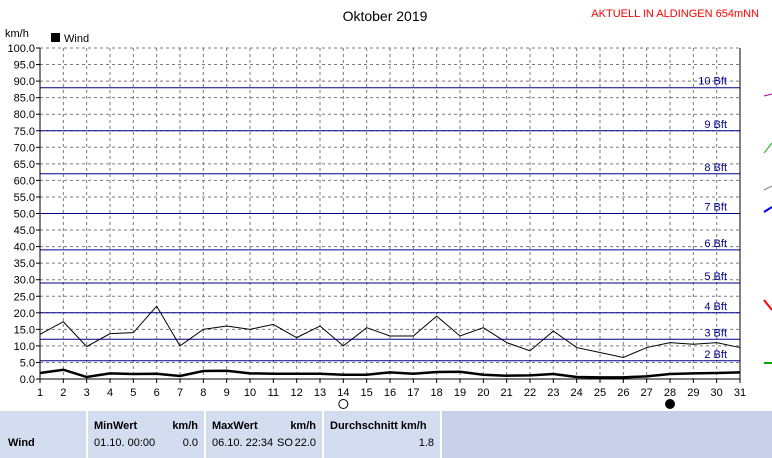 The height and width of the screenshot is (458, 772). Describe the element at coordinates (670, 393) in the screenshot. I see `x-tick-label: 28` at that location.